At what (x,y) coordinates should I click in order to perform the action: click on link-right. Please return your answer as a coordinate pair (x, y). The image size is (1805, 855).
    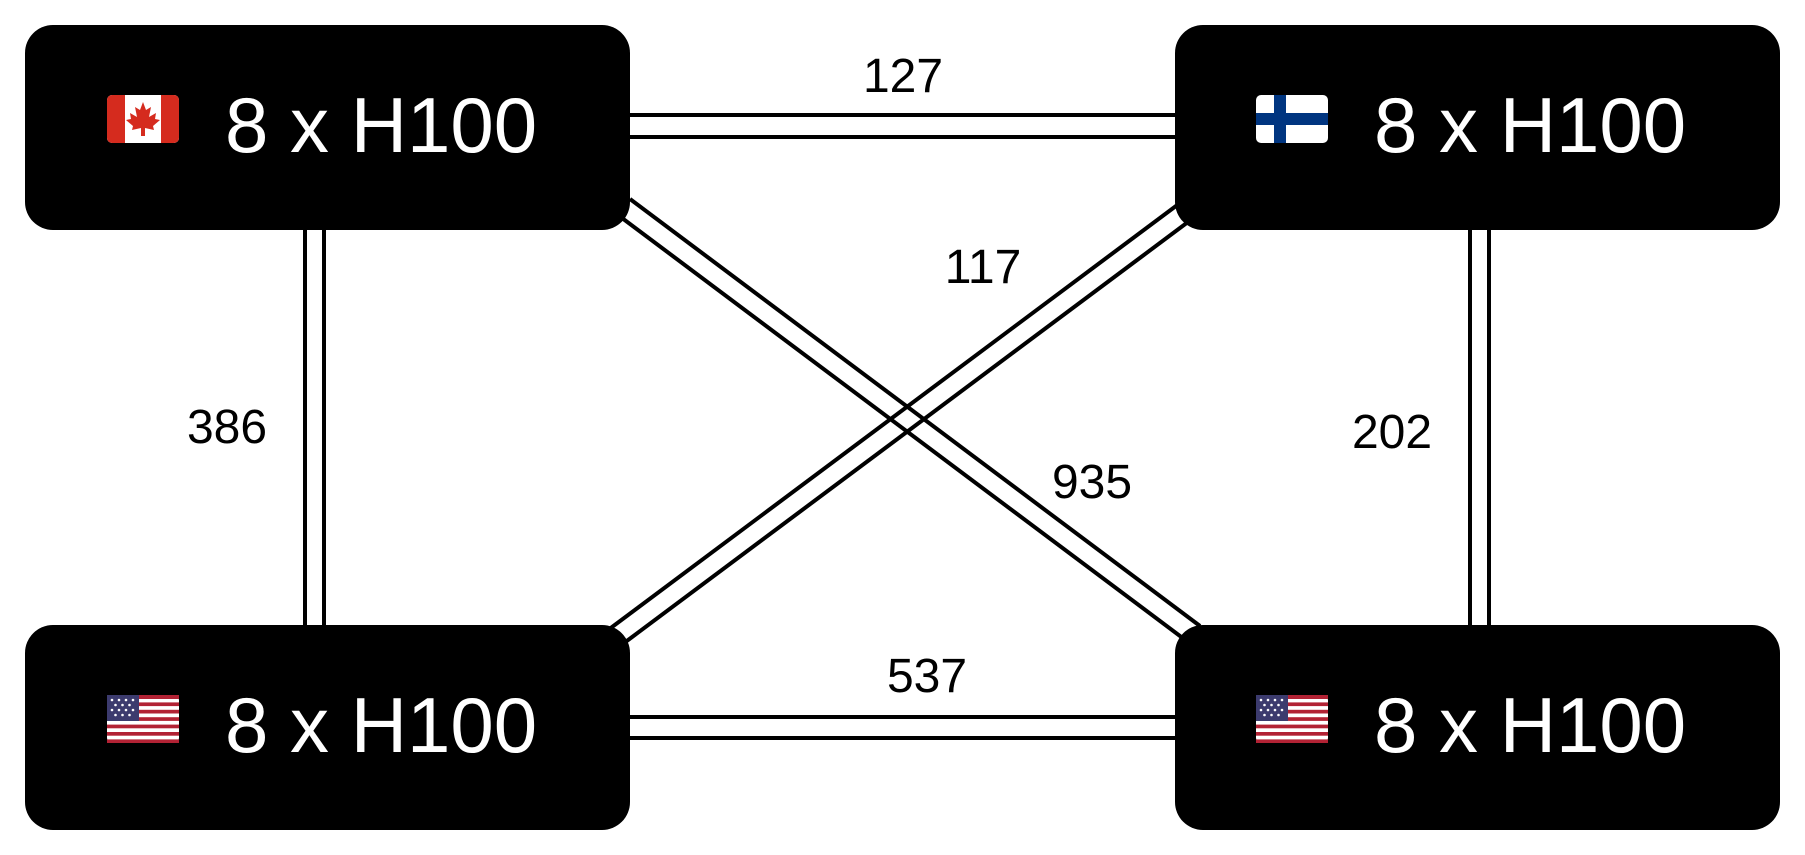
    Looking at the image, I should click on (1479, 427).